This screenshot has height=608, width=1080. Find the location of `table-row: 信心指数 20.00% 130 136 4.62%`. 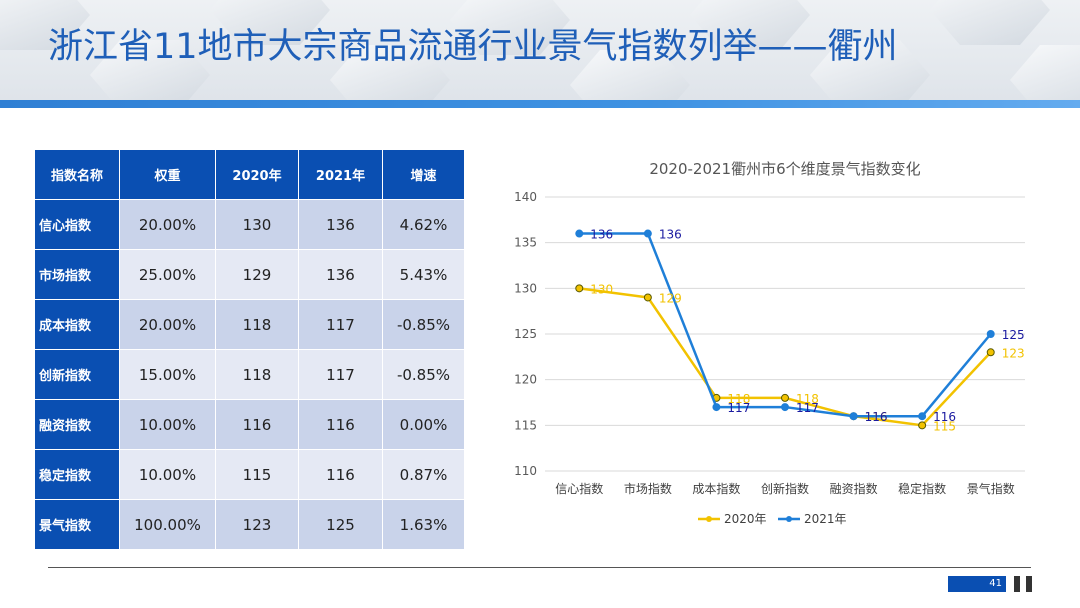

table-row: 信心指数 20.00% 130 136 4.62% is located at coordinates (249, 224).